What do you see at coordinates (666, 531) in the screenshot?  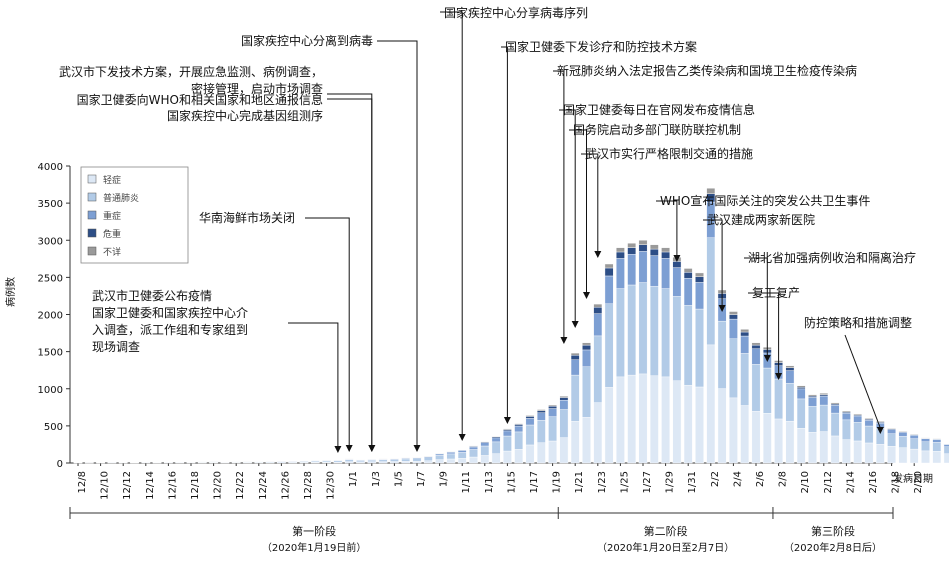 I see `phase-label: 第二阶段` at bounding box center [666, 531].